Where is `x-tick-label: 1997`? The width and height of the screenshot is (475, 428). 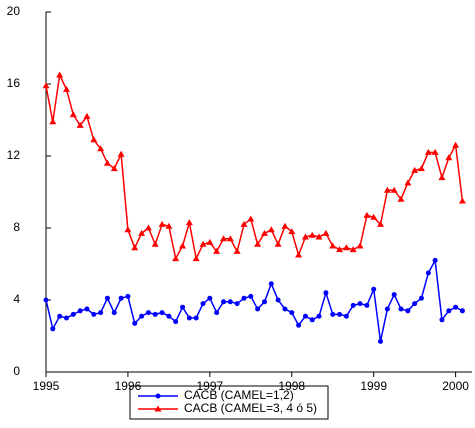 x-tick-label: 1997 is located at coordinates (209, 386).